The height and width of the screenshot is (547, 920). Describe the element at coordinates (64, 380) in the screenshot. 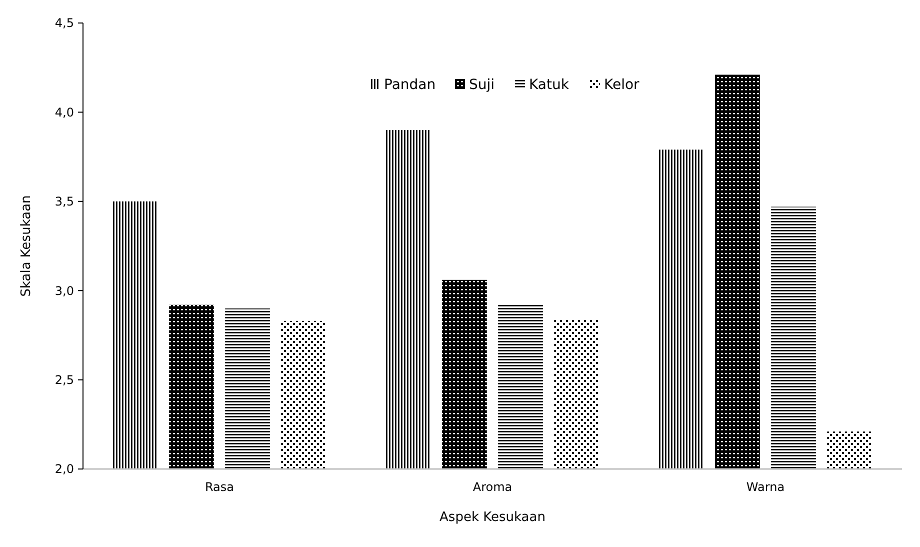

I see `y-tick-label: 2,5` at that location.